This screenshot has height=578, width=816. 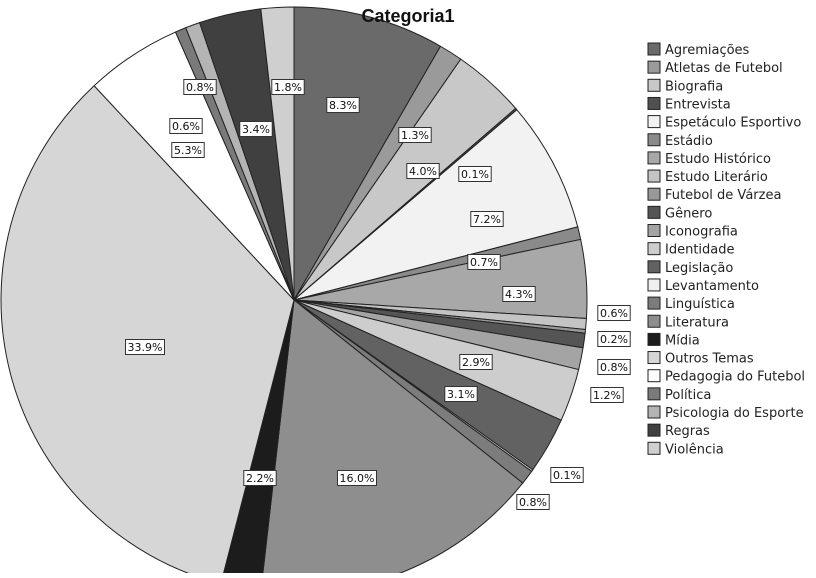 What do you see at coordinates (697, 322) in the screenshot?
I see `legend-label: Literatura` at bounding box center [697, 322].